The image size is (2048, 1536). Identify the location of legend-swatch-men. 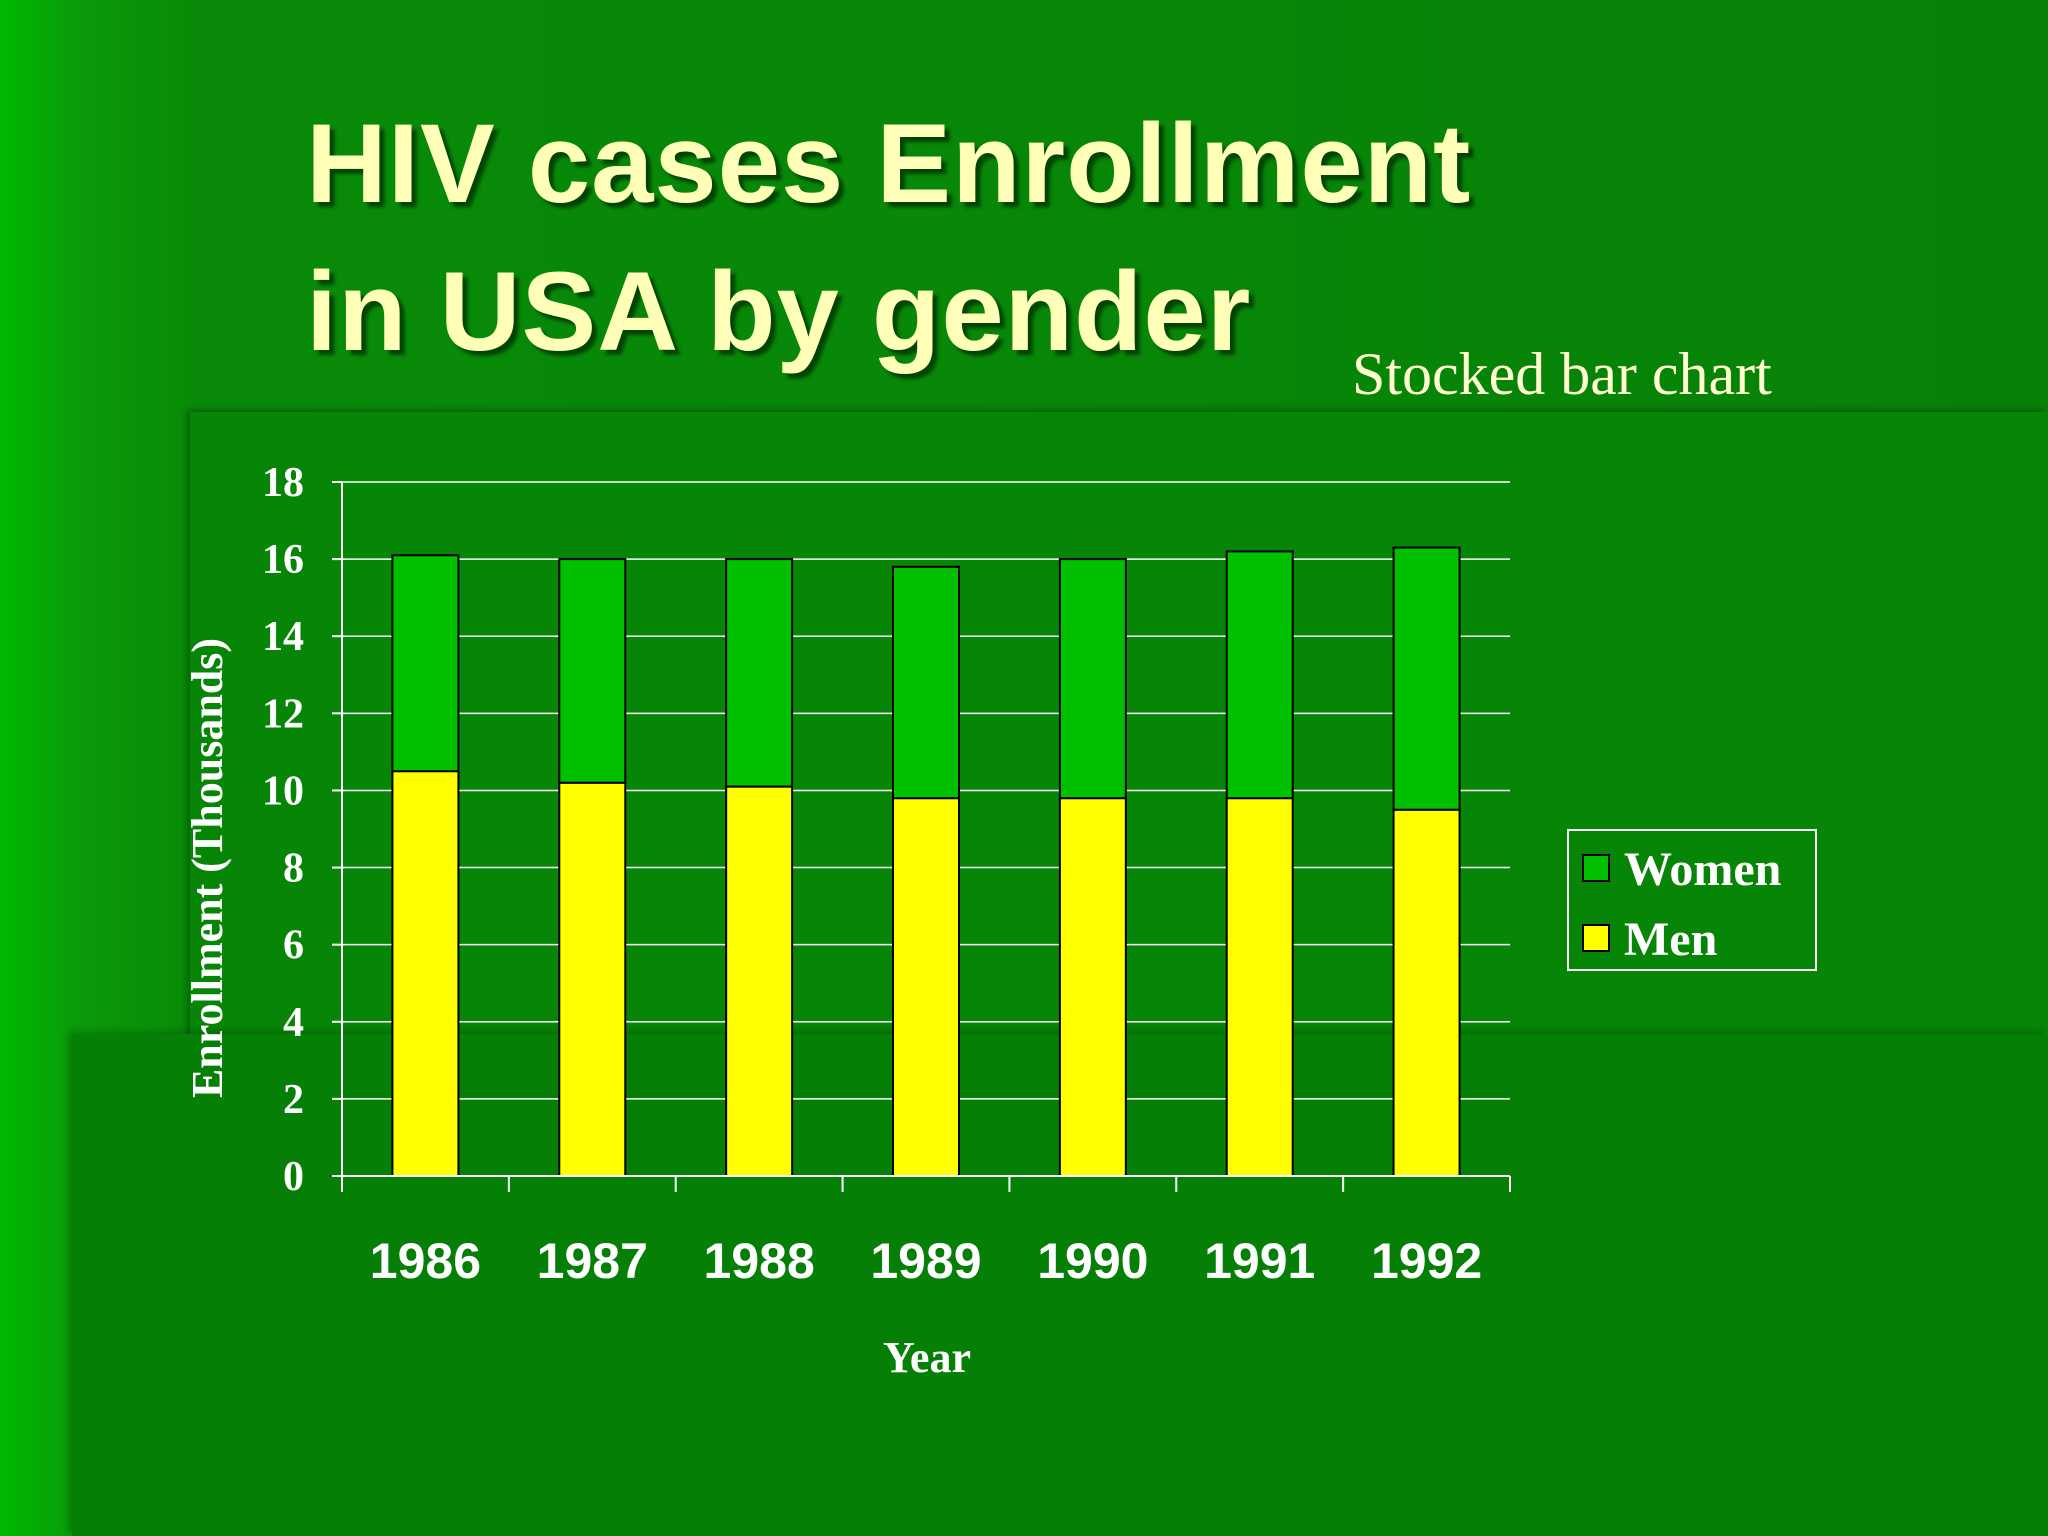
(1596, 938).